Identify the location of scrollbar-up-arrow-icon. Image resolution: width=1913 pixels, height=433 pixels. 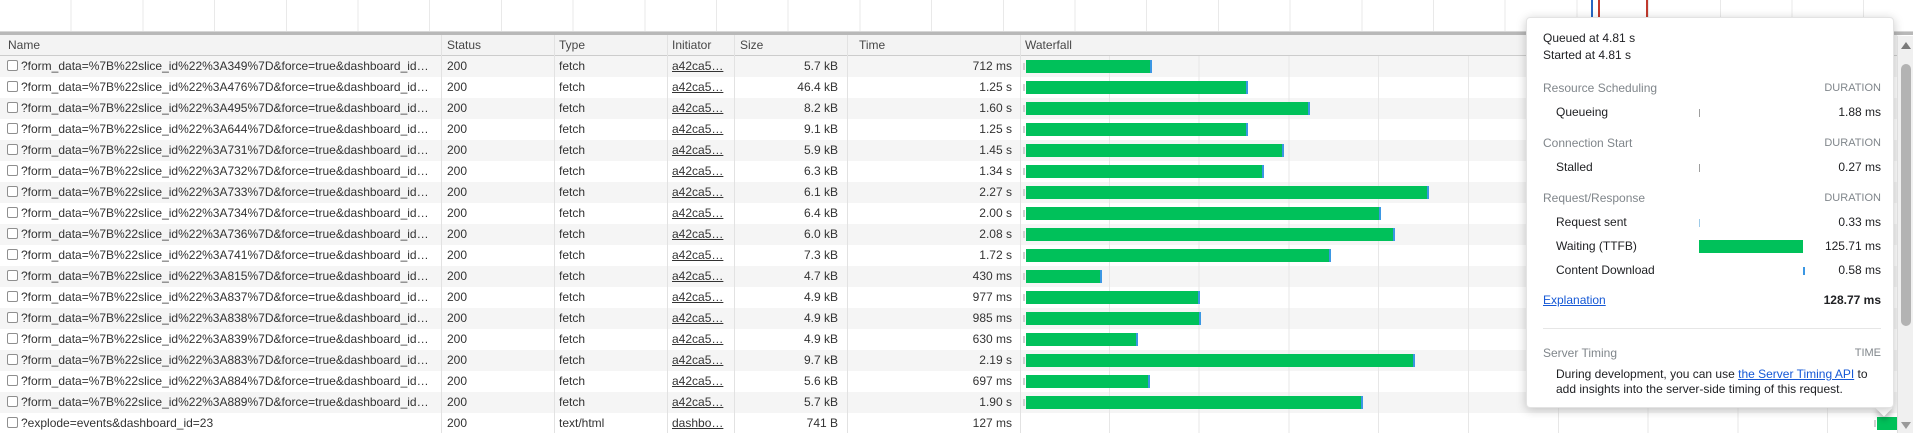
(1906, 45).